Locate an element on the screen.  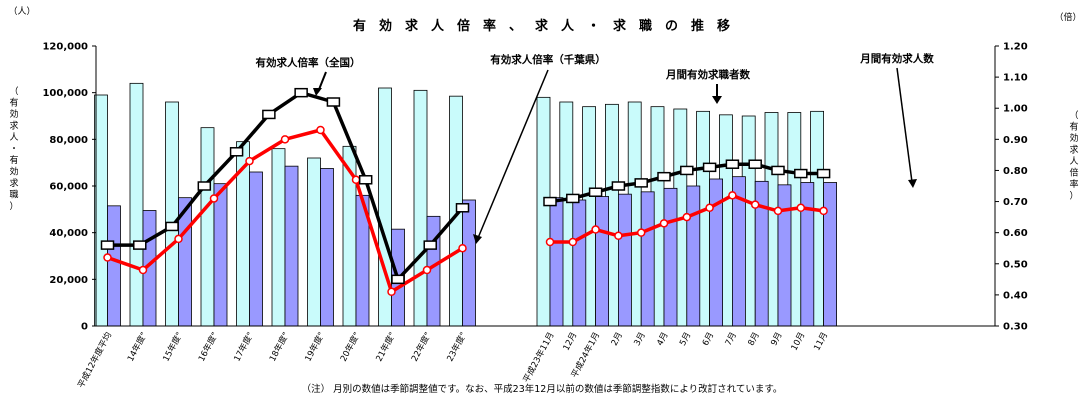
annotation-chiba: 有効求人倍率（千葉県） is located at coordinates (548, 59).